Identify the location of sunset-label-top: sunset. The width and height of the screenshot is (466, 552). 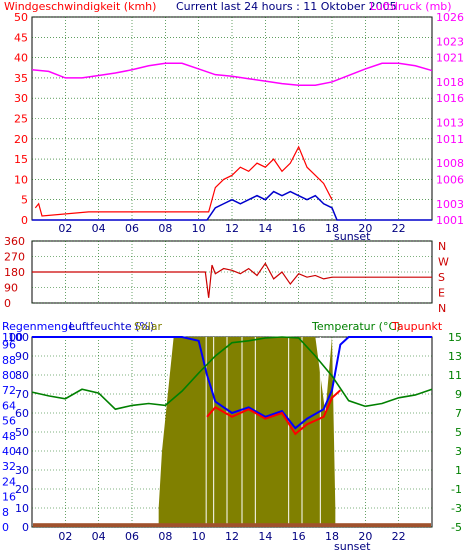
(352, 236).